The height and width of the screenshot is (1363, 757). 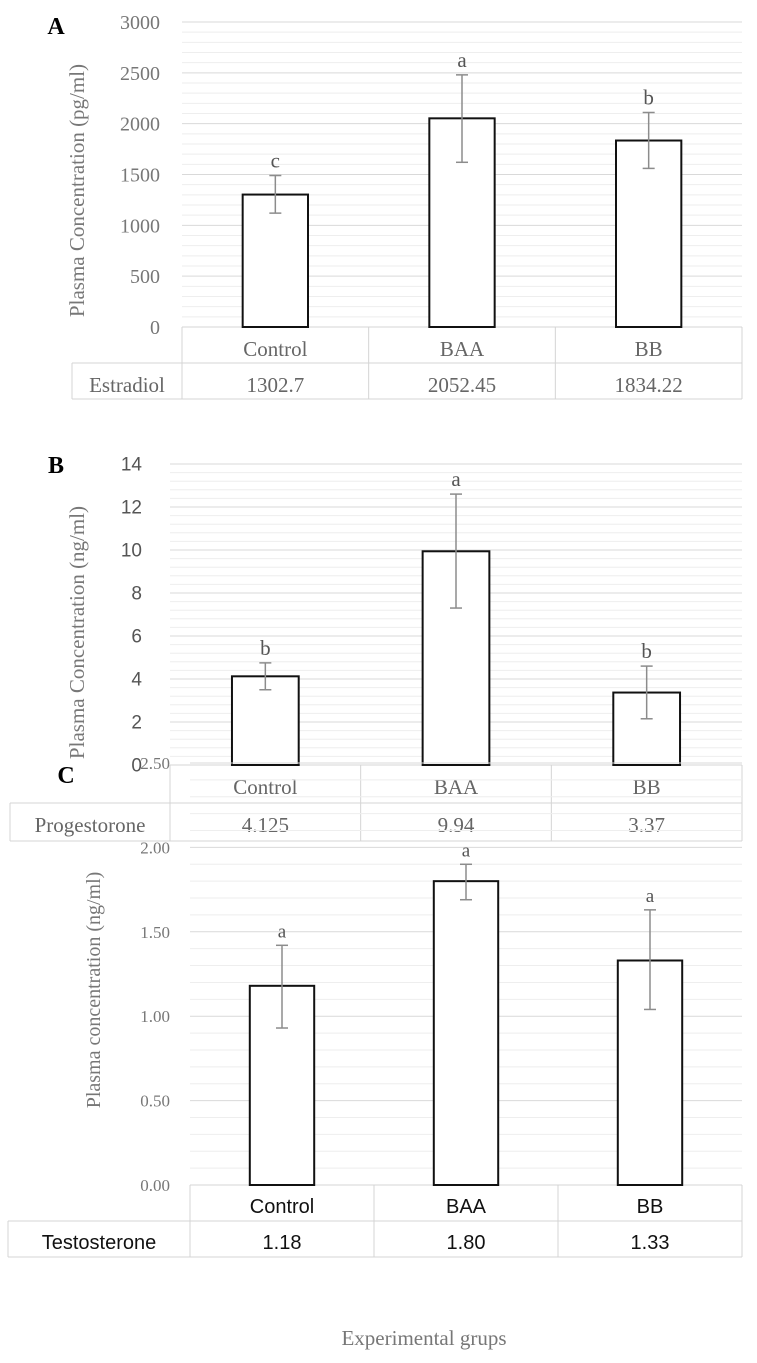 I want to click on panel-b-category-label: Control, so click(x=265, y=787).